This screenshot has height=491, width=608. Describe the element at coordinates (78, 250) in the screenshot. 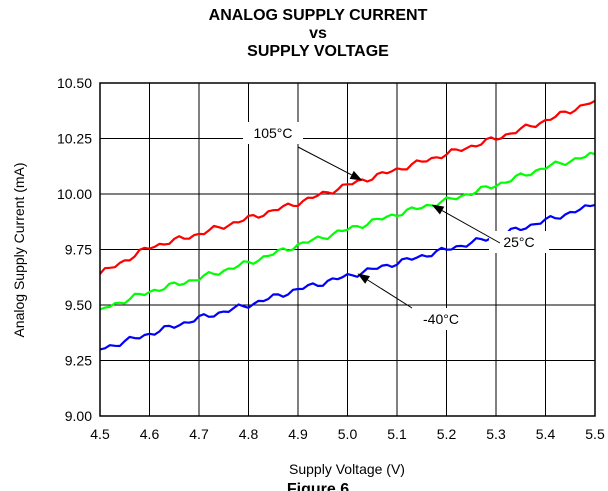

I see `y-tick-label: 9.75` at that location.